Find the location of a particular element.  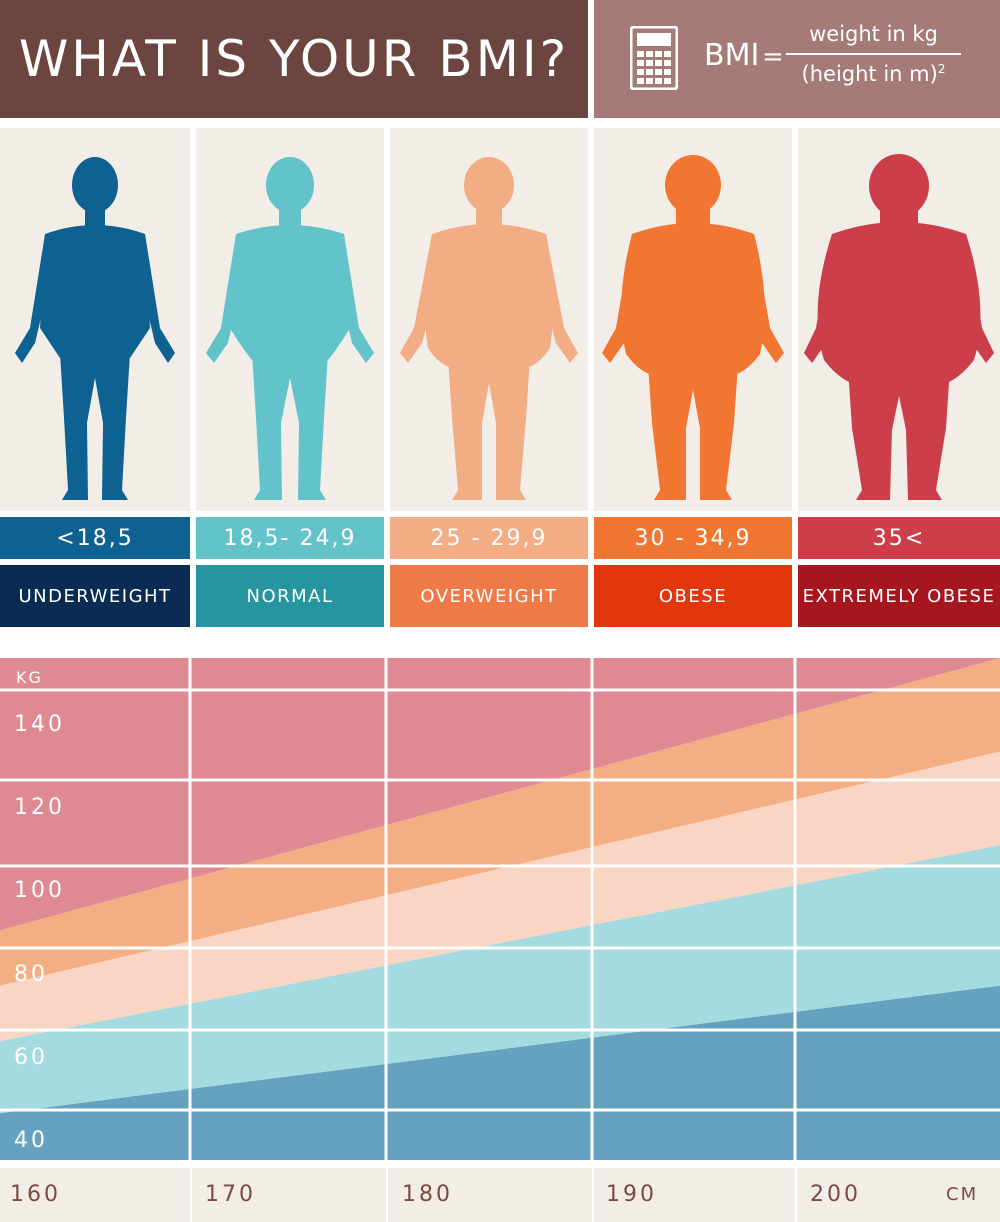

label-extremely-obese: EXTREMELY OBESE is located at coordinates (899, 596).